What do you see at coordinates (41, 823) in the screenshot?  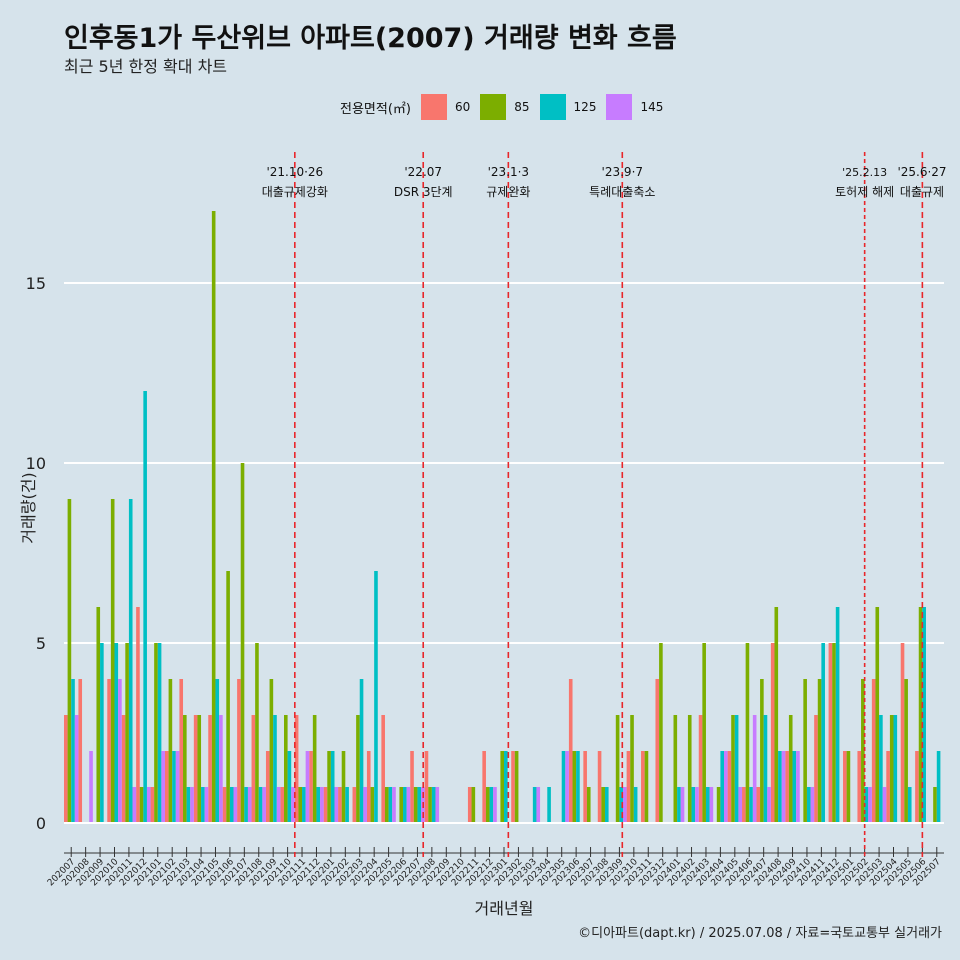 I see `y-tick-label: 0` at bounding box center [41, 823].